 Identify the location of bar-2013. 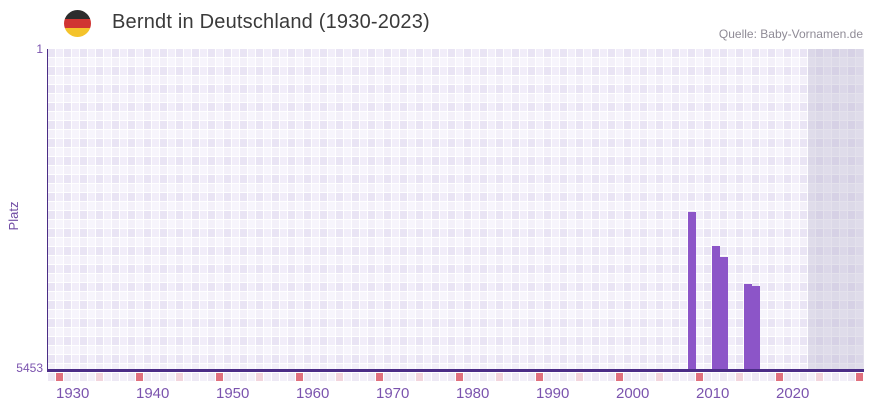
(724, 313).